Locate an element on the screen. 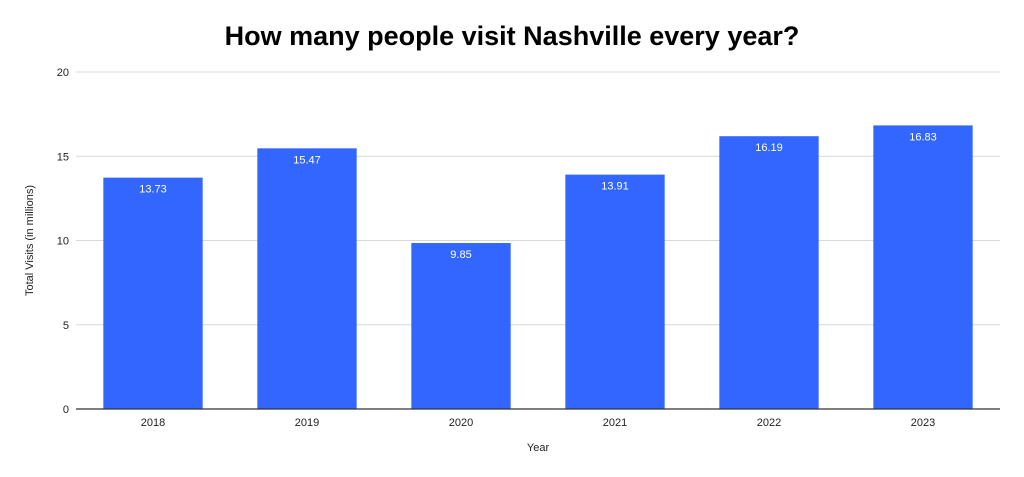  bar-2018 is located at coordinates (153, 293).